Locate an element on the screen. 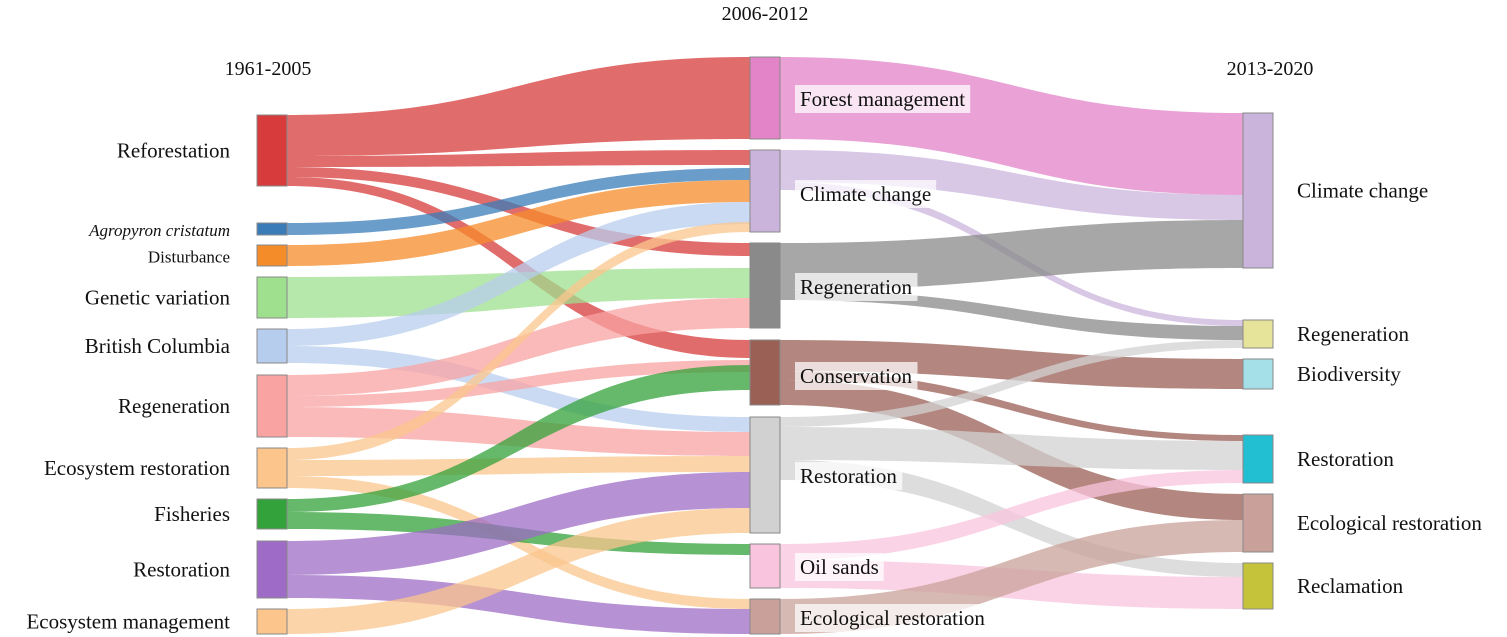  label-right-biodiversity: Biodiversity is located at coordinates (1349, 374).